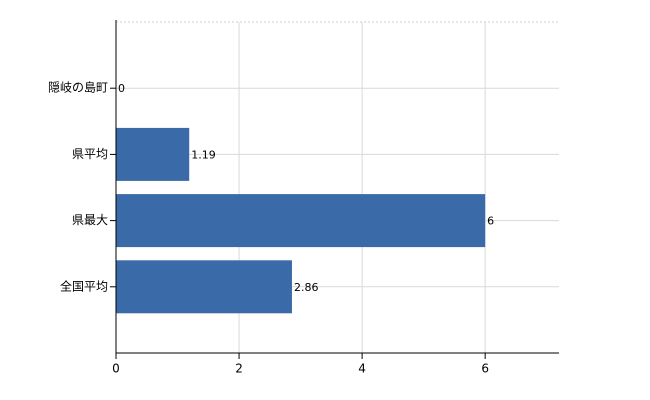 This screenshot has width=650, height=400. I want to click on x-tick-label: 2, so click(239, 369).